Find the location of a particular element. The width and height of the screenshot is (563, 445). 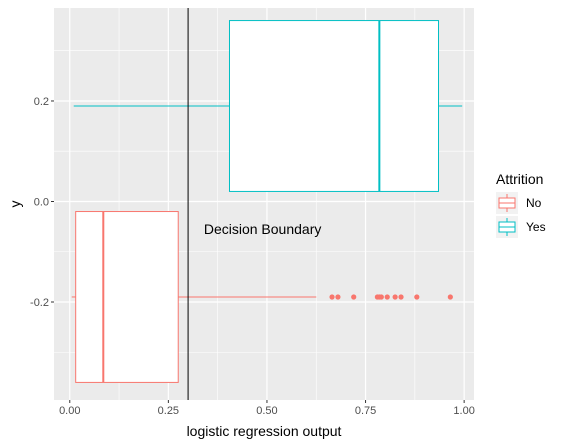

x-axis-ticks: 0.00 0.25 0.50 0.75 1.00 is located at coordinates (267, 408).